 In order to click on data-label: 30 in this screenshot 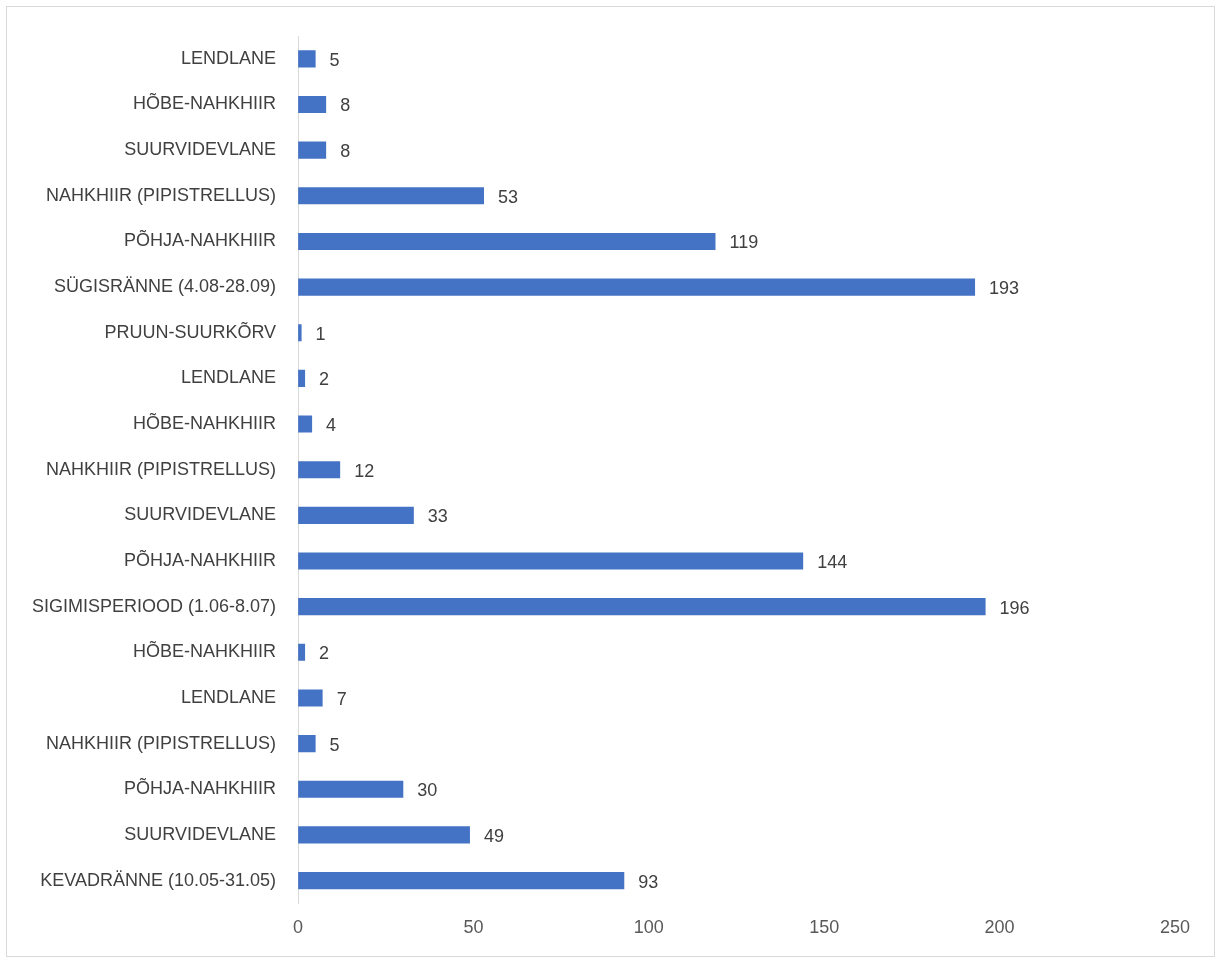, I will do `click(427, 790)`.